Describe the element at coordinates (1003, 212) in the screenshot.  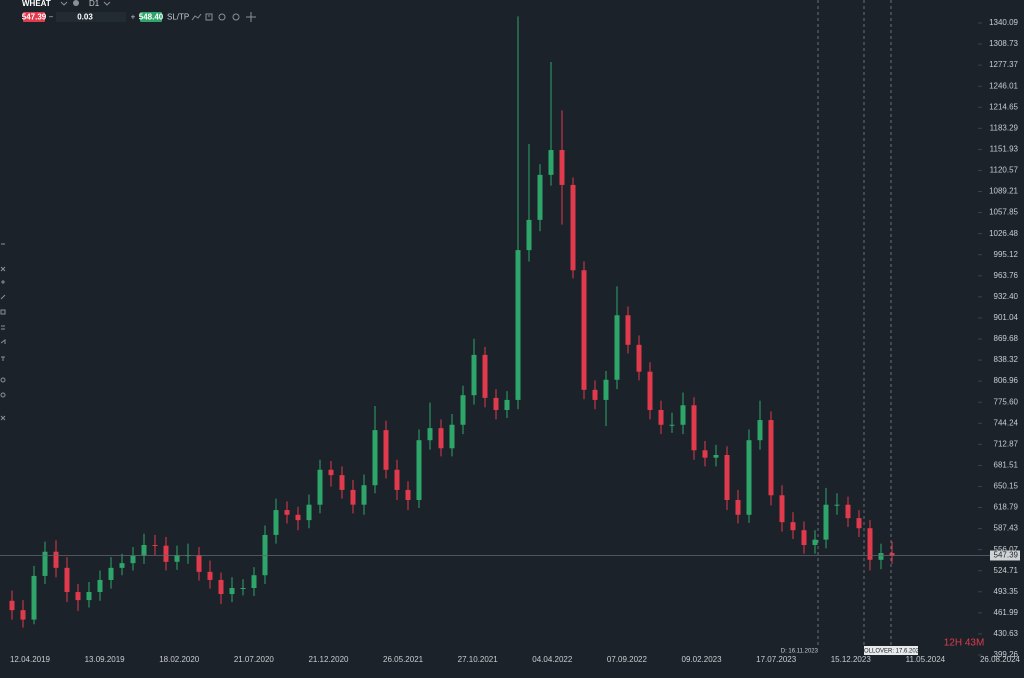
I see `y-tick-label: 1057.85` at that location.